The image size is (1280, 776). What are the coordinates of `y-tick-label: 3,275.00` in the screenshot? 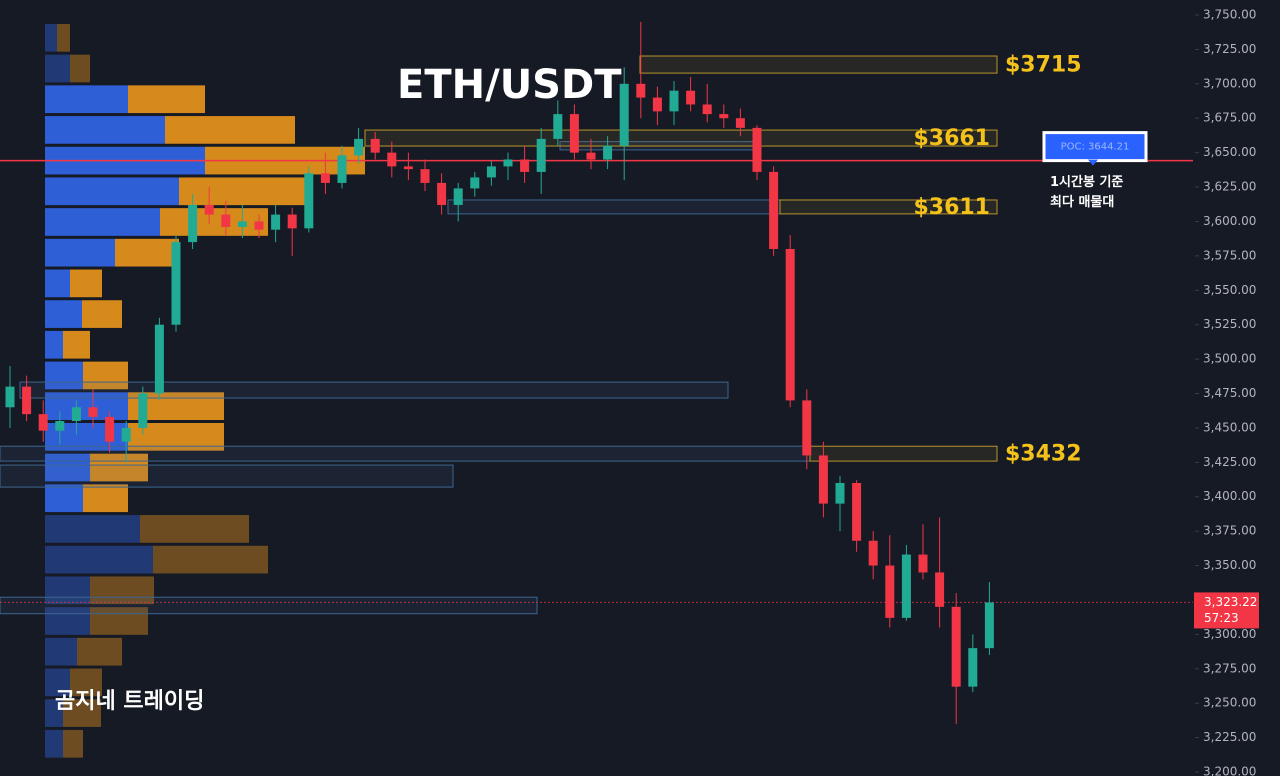 It's located at (1229, 668).